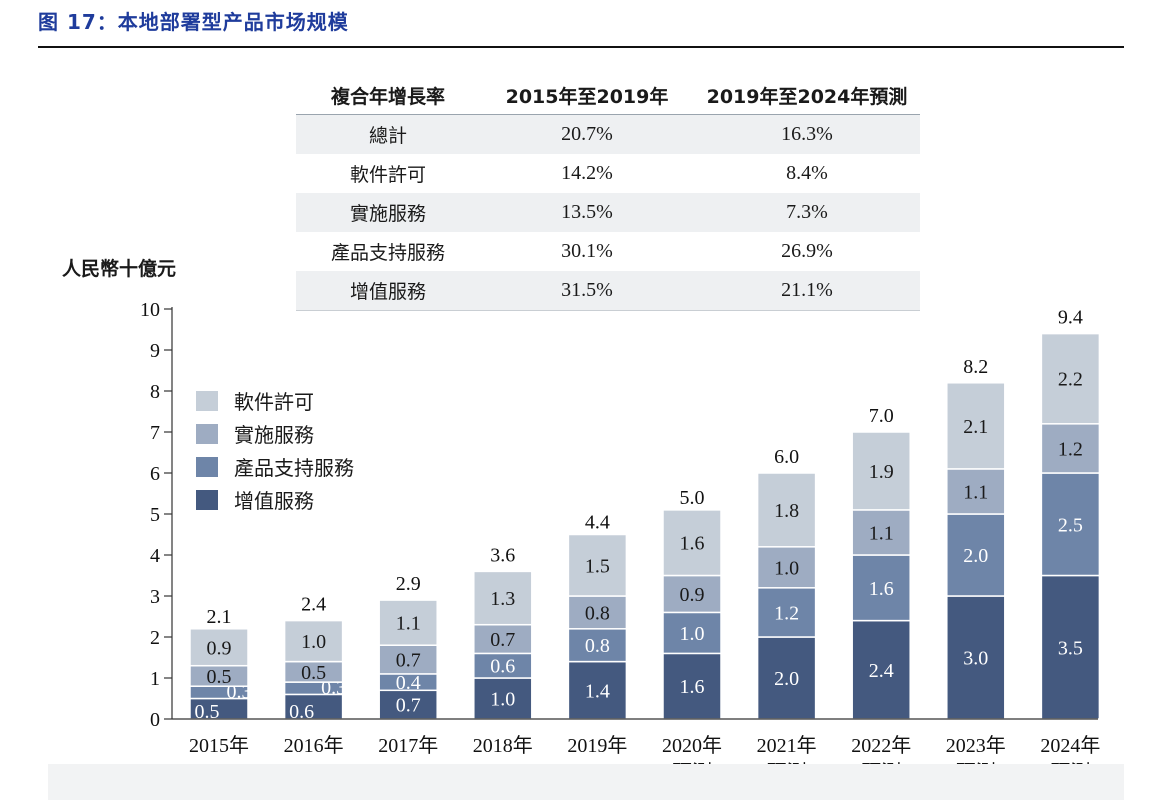  What do you see at coordinates (581, 47) in the screenshot?
I see `title-divider` at bounding box center [581, 47].